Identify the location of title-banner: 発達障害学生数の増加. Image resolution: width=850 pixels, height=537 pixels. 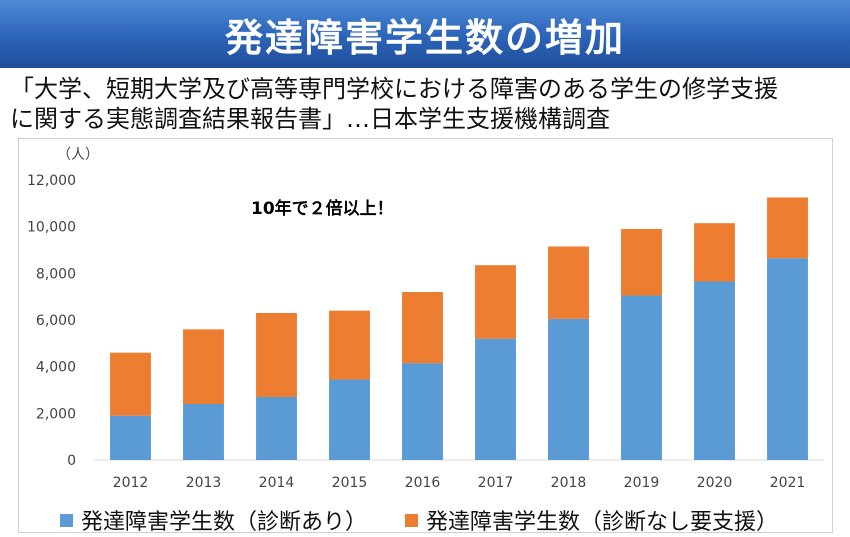
(425, 34).